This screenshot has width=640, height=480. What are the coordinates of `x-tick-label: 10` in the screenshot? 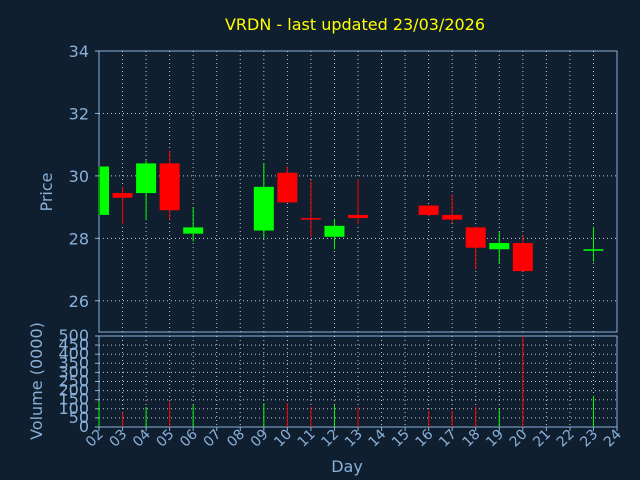 It's located at (283, 439).